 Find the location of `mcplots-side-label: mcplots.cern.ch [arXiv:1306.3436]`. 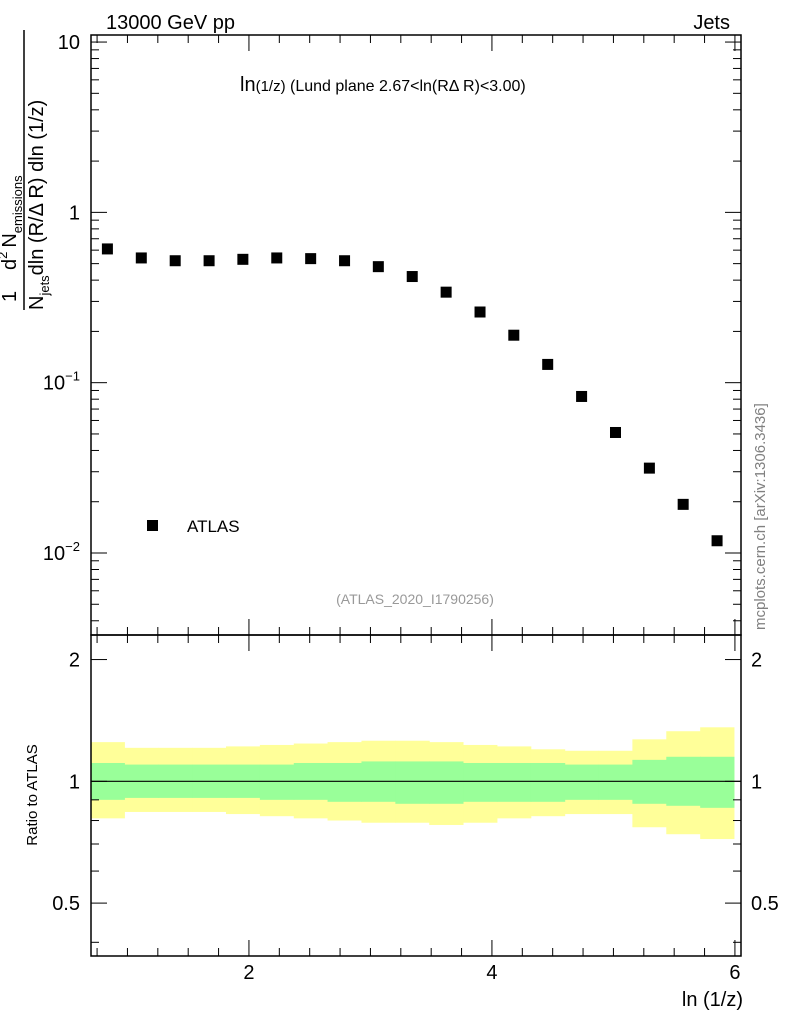

mcplots-side-label: mcplots.cern.ch [arXiv:1306.3436] is located at coordinates (760, 516).